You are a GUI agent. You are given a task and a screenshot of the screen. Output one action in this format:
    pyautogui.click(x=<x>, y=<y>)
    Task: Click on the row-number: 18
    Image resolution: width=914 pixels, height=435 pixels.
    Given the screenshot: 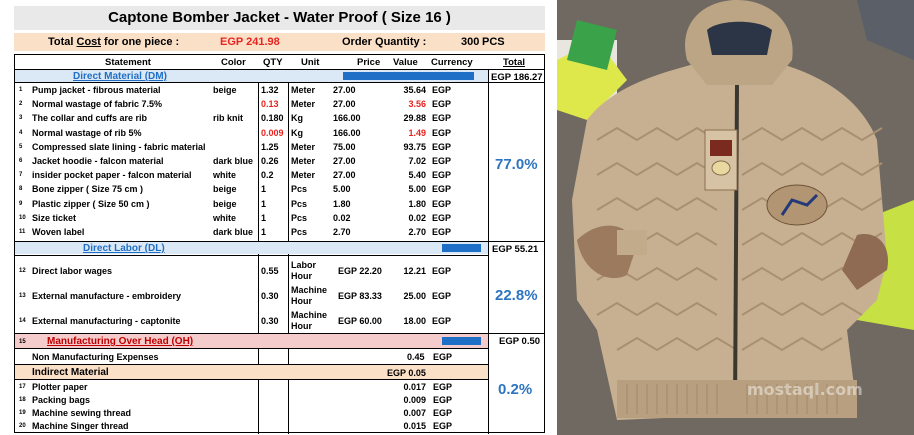 What is the action you would take?
    pyautogui.click(x=22, y=400)
    